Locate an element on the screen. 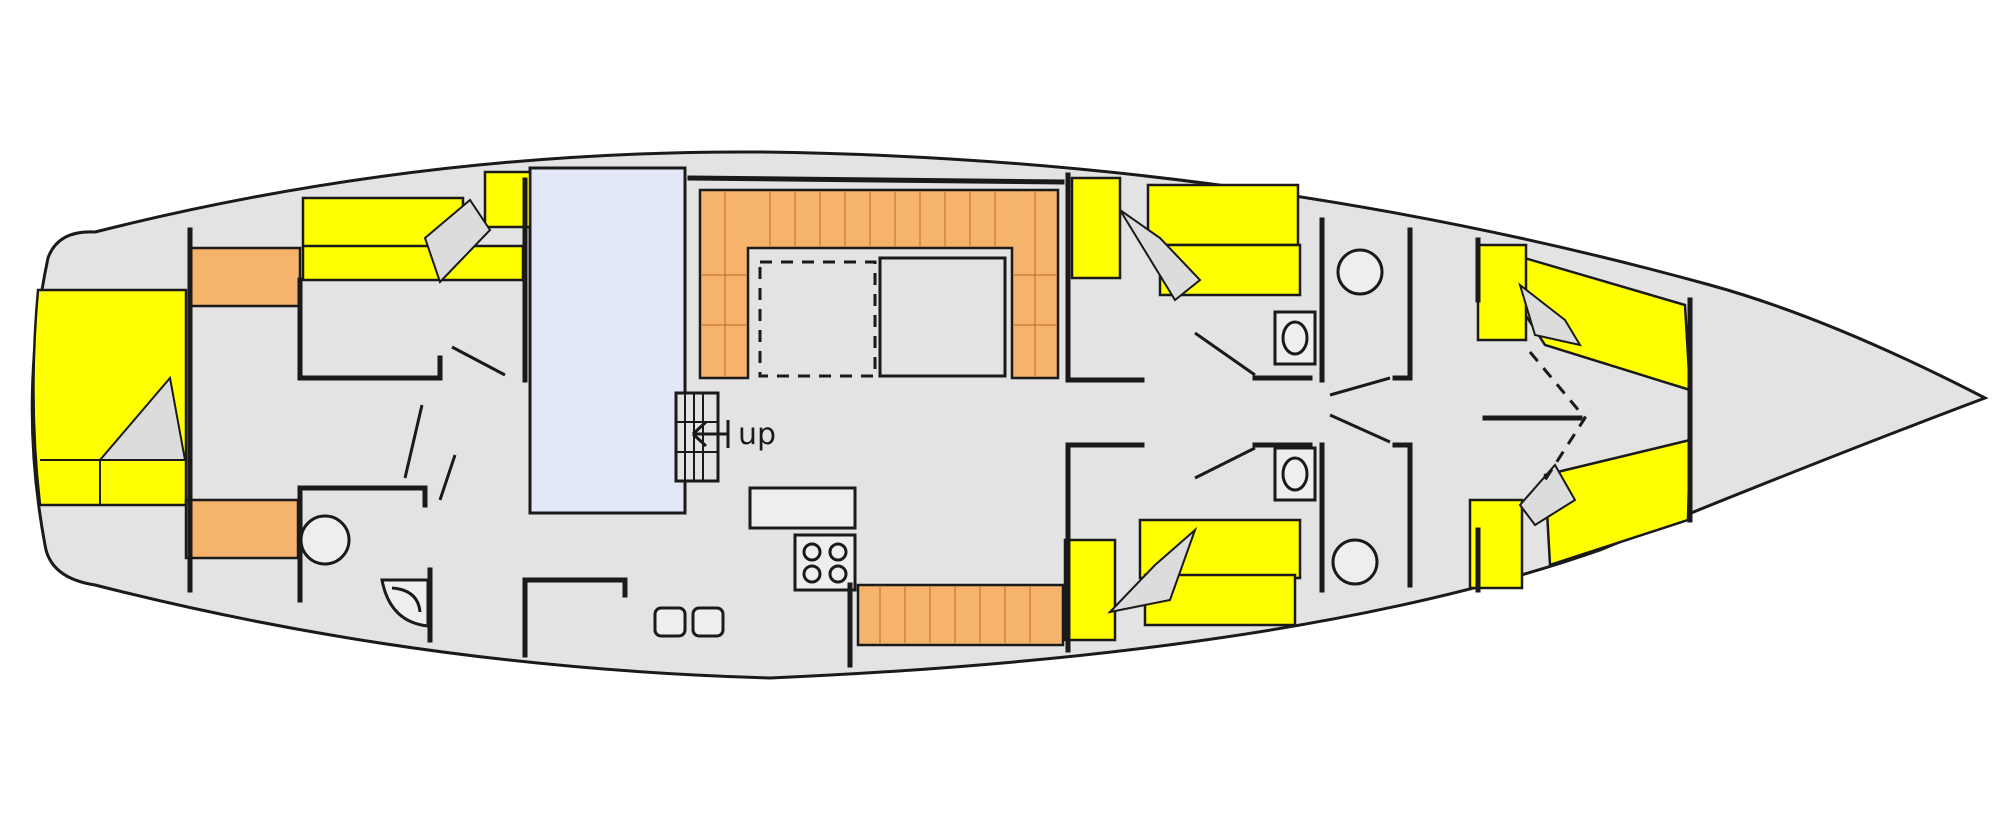 This screenshot has width=2000, height=833. saloon-table is located at coordinates (942, 317).